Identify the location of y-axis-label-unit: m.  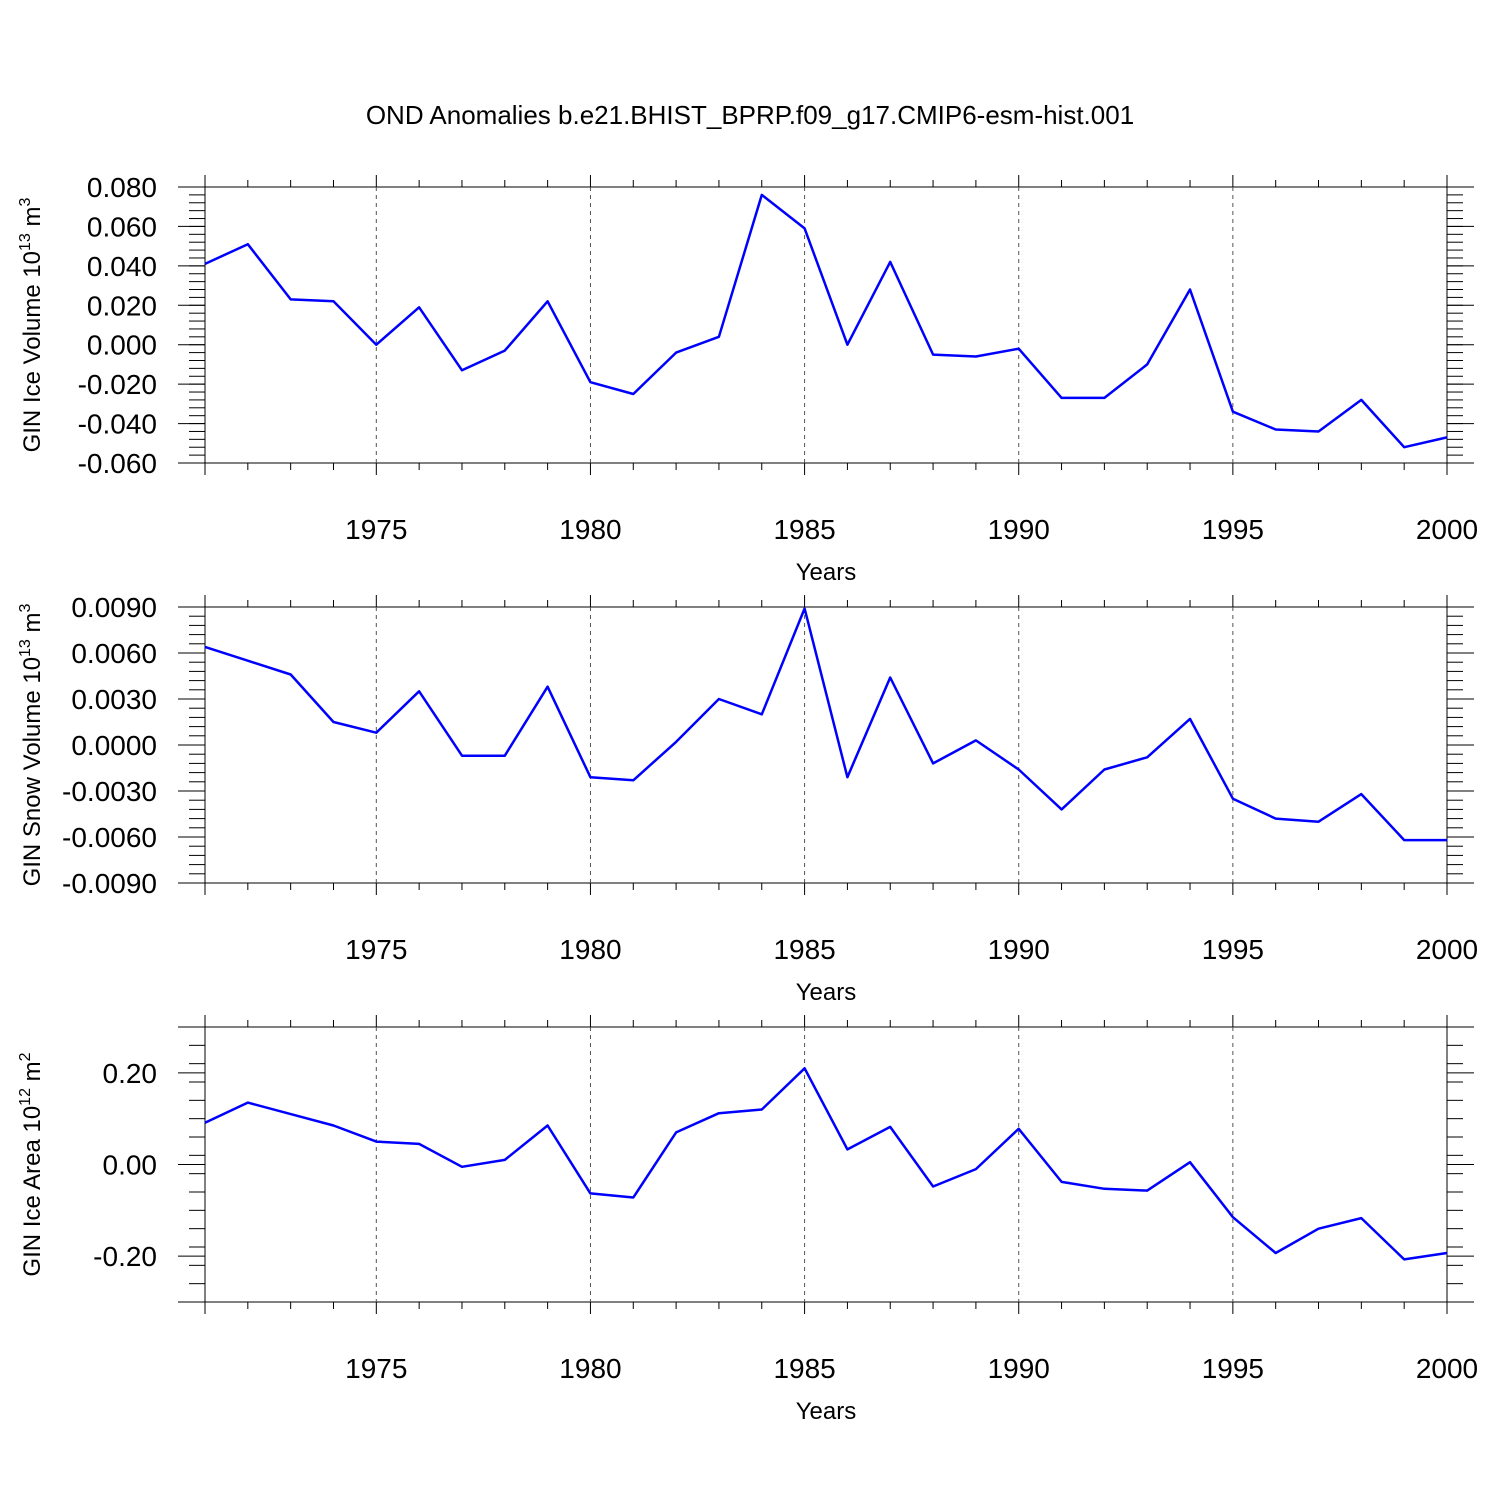
(32, 1074).